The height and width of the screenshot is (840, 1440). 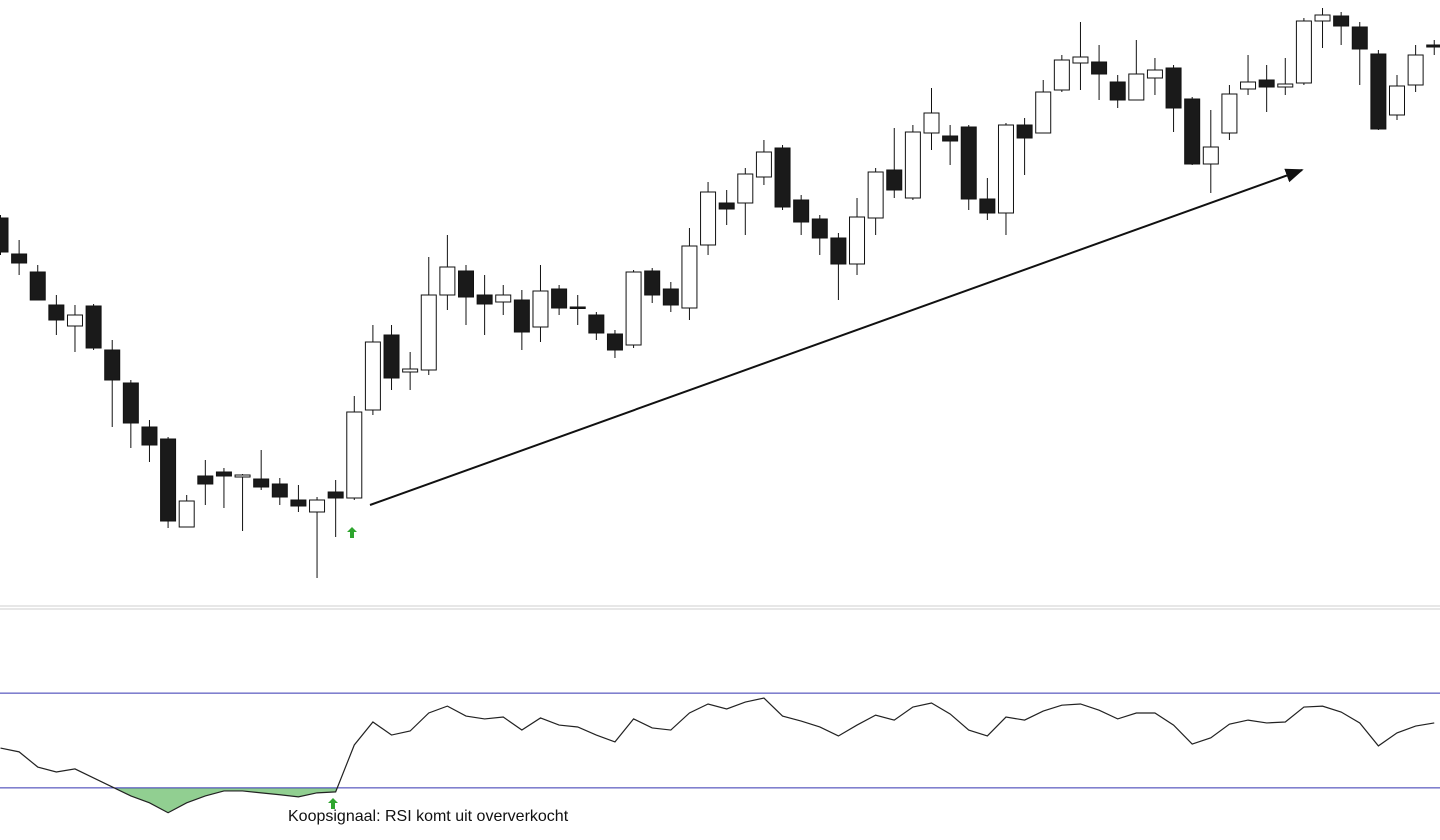 What do you see at coordinates (226, 800) in the screenshot?
I see `oversold-fill` at bounding box center [226, 800].